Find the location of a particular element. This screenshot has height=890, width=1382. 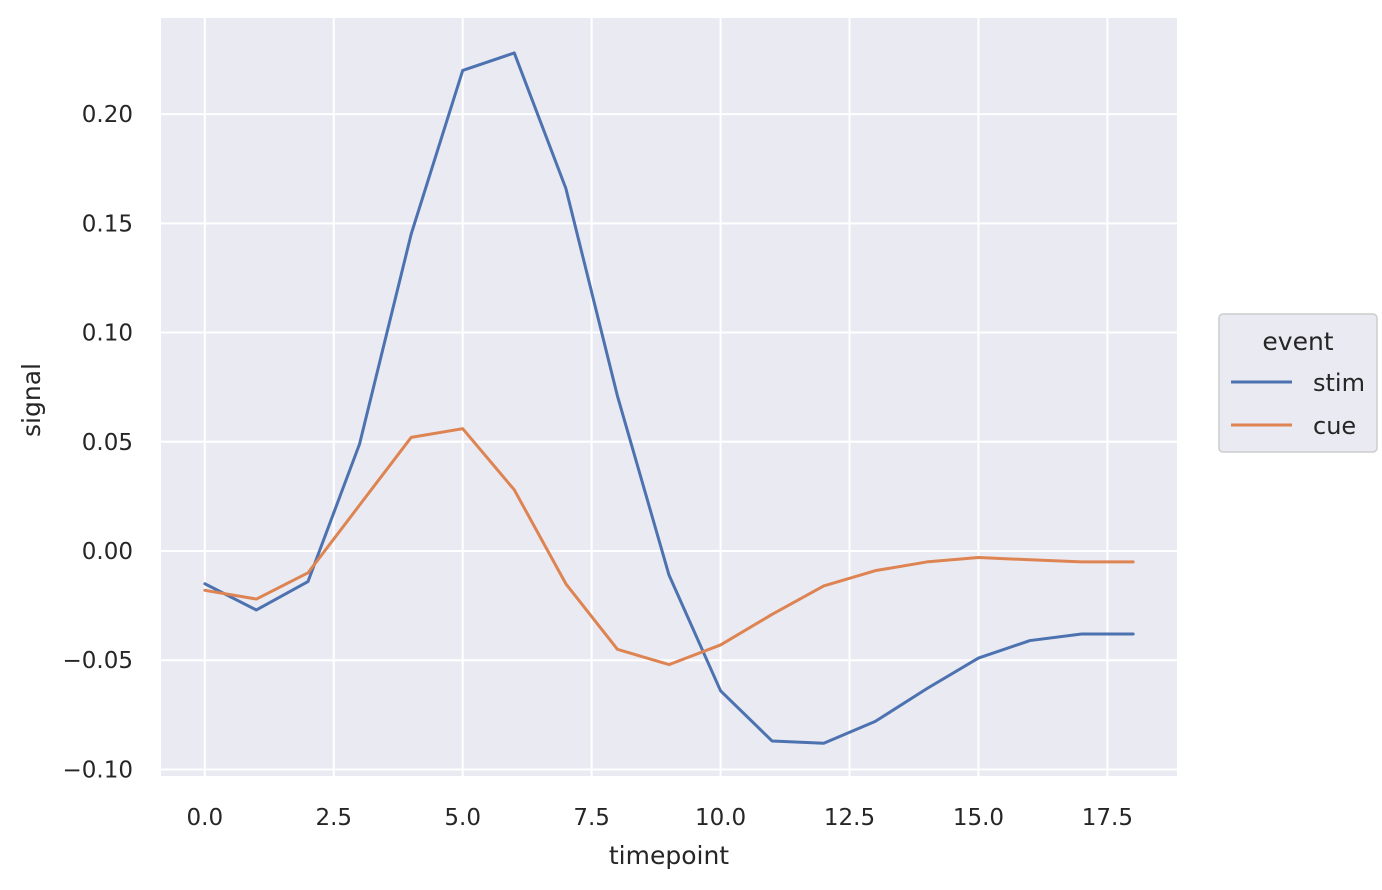

x-tick-label: 15.0 is located at coordinates (978, 818).